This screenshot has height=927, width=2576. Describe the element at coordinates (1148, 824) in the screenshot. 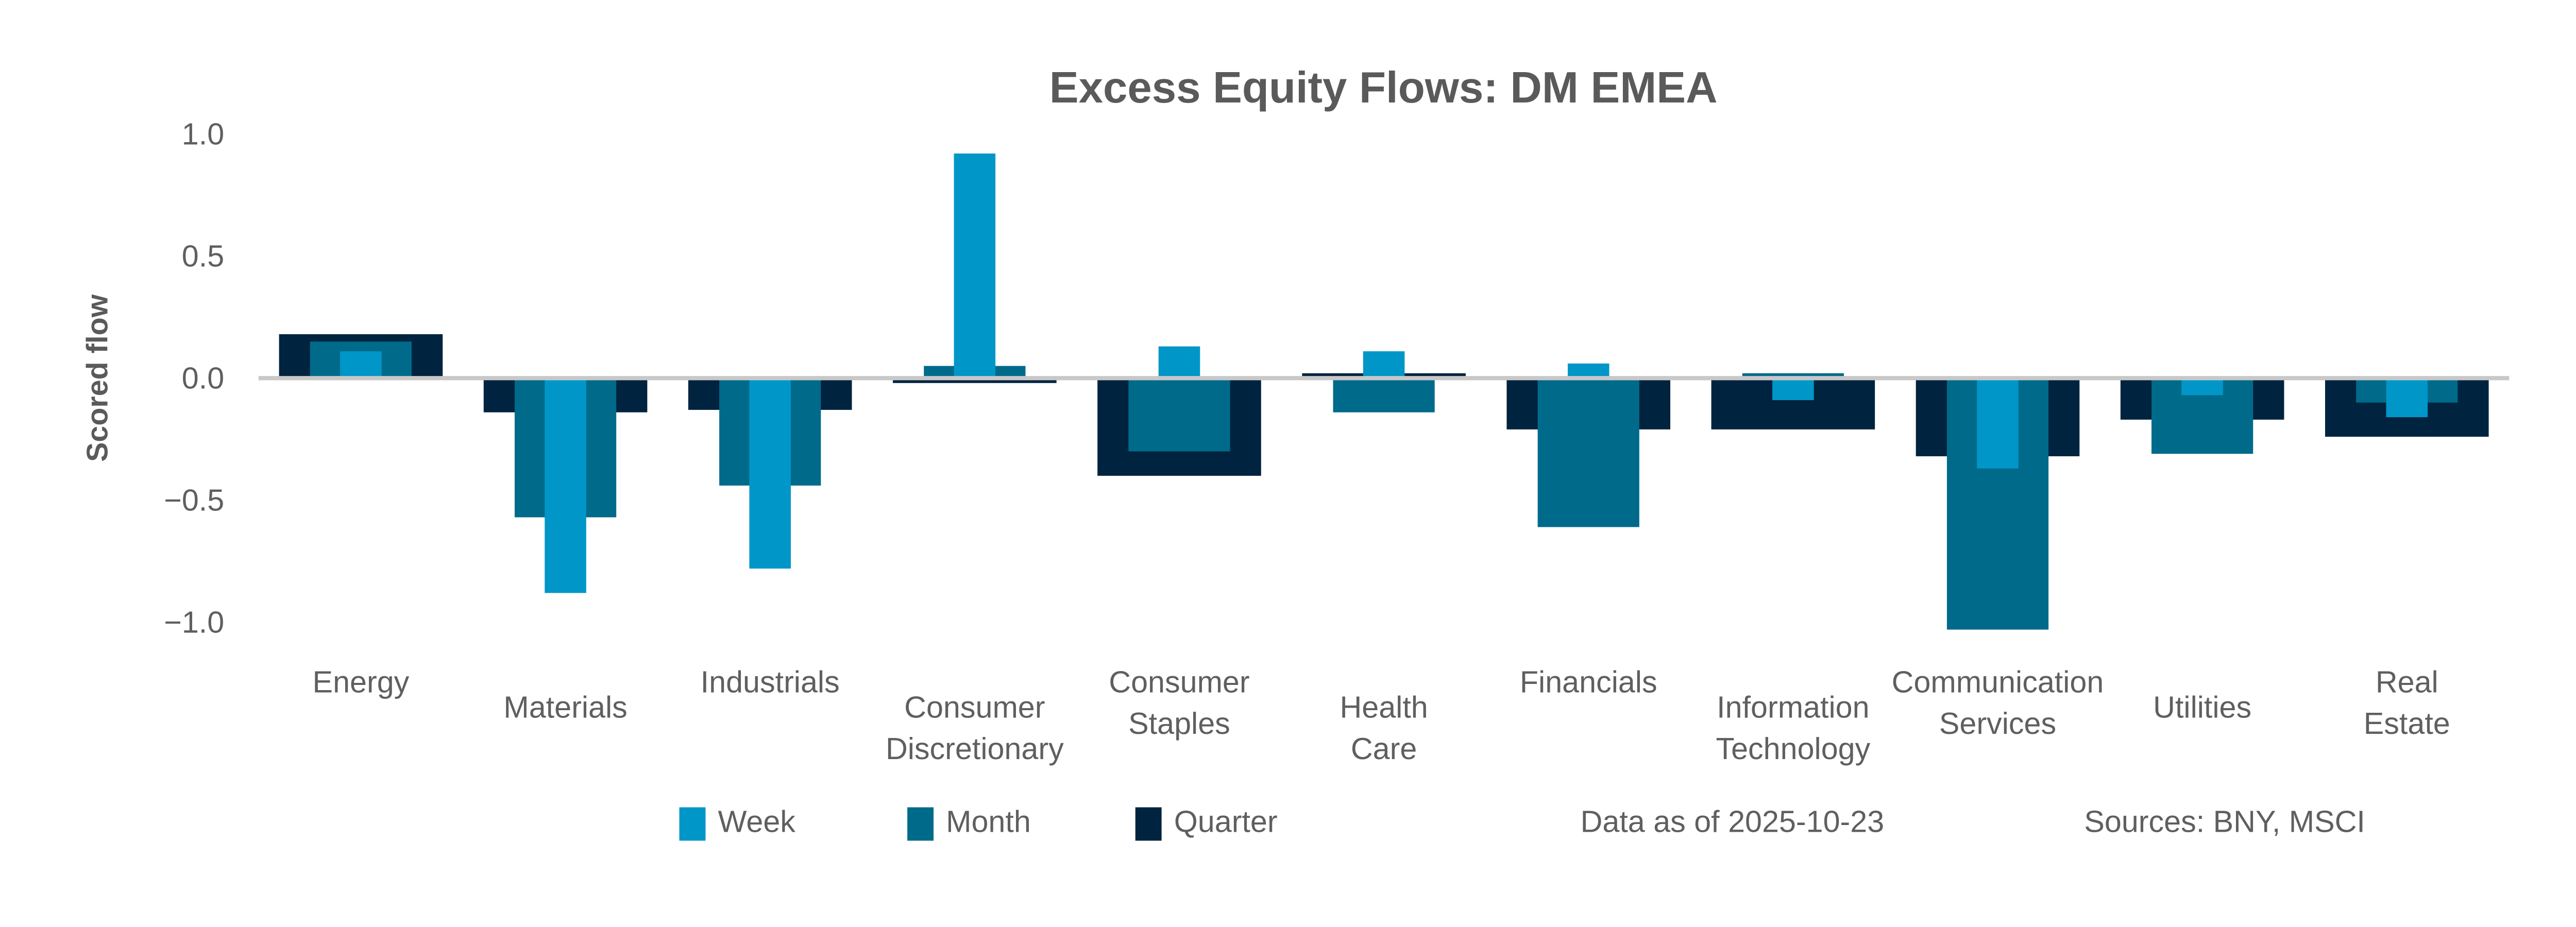

I see `legend-swatch-quarter` at that location.